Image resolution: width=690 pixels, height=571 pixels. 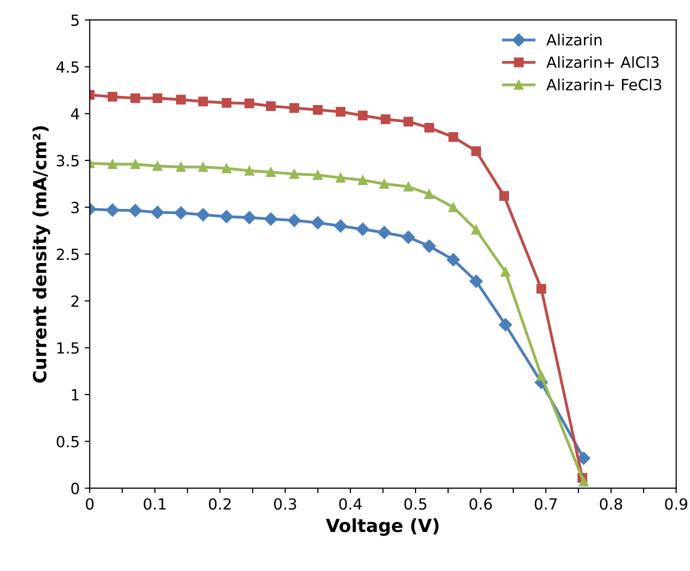 What do you see at coordinates (74, 301) in the screenshot?
I see `y-tick-label: 2` at bounding box center [74, 301].